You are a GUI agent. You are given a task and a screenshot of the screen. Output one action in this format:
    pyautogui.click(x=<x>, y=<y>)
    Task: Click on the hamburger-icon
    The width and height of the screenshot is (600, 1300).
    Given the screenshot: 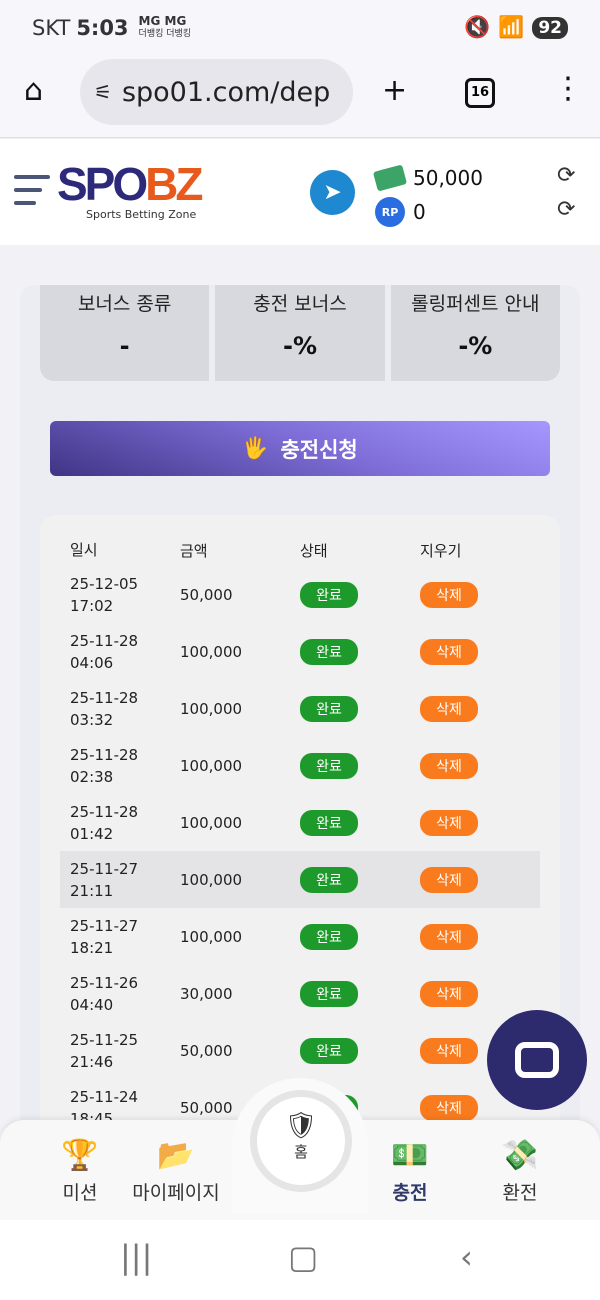 What is the action you would take?
    pyautogui.click(x=32, y=194)
    